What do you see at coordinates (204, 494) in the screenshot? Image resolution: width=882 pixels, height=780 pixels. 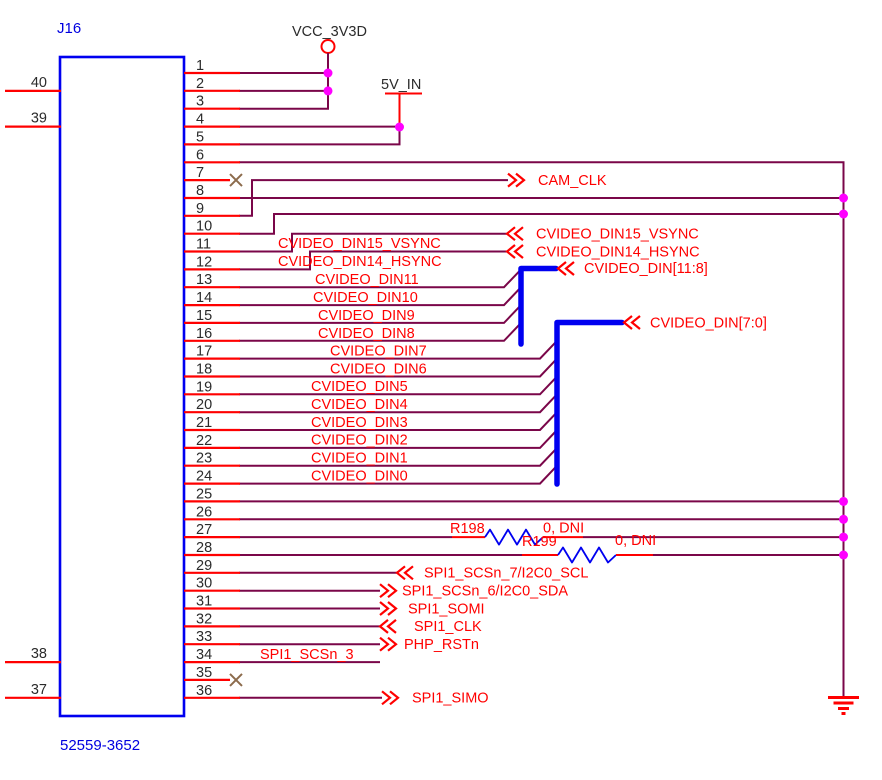 I see `pin-number-right: 25` at bounding box center [204, 494].